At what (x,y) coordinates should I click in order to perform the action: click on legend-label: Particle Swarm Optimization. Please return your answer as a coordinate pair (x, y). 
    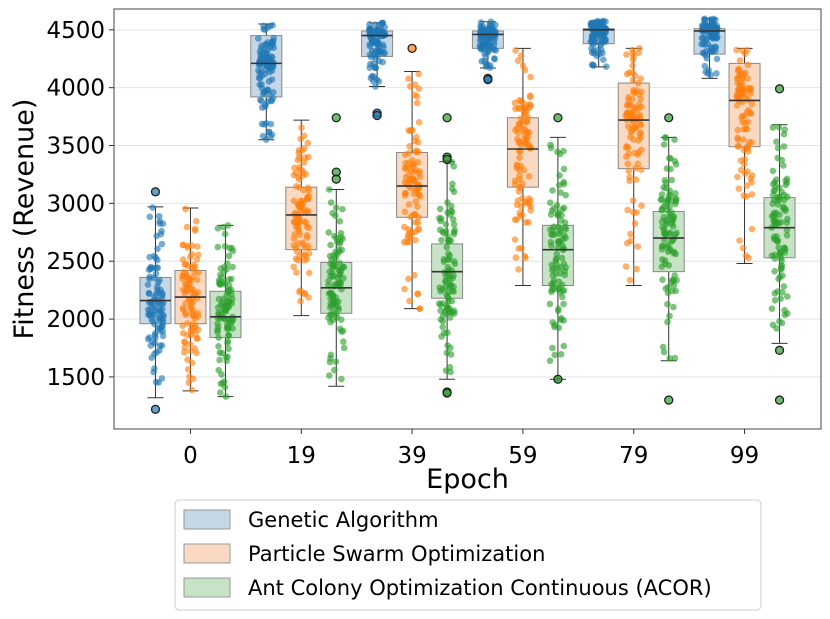
    Looking at the image, I should click on (396, 554).